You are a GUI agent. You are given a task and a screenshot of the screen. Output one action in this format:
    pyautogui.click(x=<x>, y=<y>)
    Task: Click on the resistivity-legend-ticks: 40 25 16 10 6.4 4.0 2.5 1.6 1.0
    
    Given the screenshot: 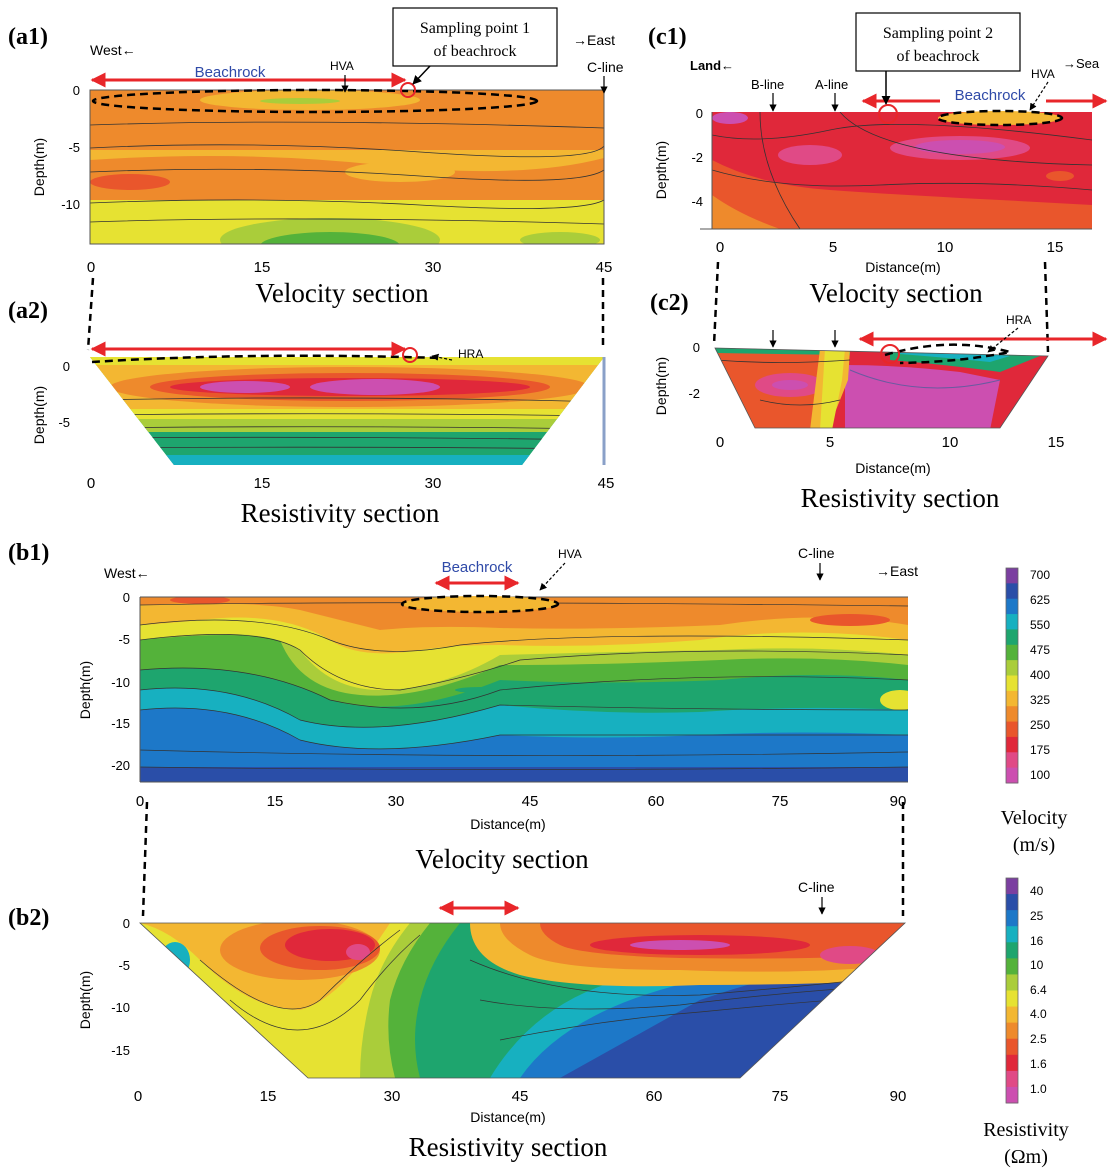 What is the action you would take?
    pyautogui.click(x=1038, y=990)
    